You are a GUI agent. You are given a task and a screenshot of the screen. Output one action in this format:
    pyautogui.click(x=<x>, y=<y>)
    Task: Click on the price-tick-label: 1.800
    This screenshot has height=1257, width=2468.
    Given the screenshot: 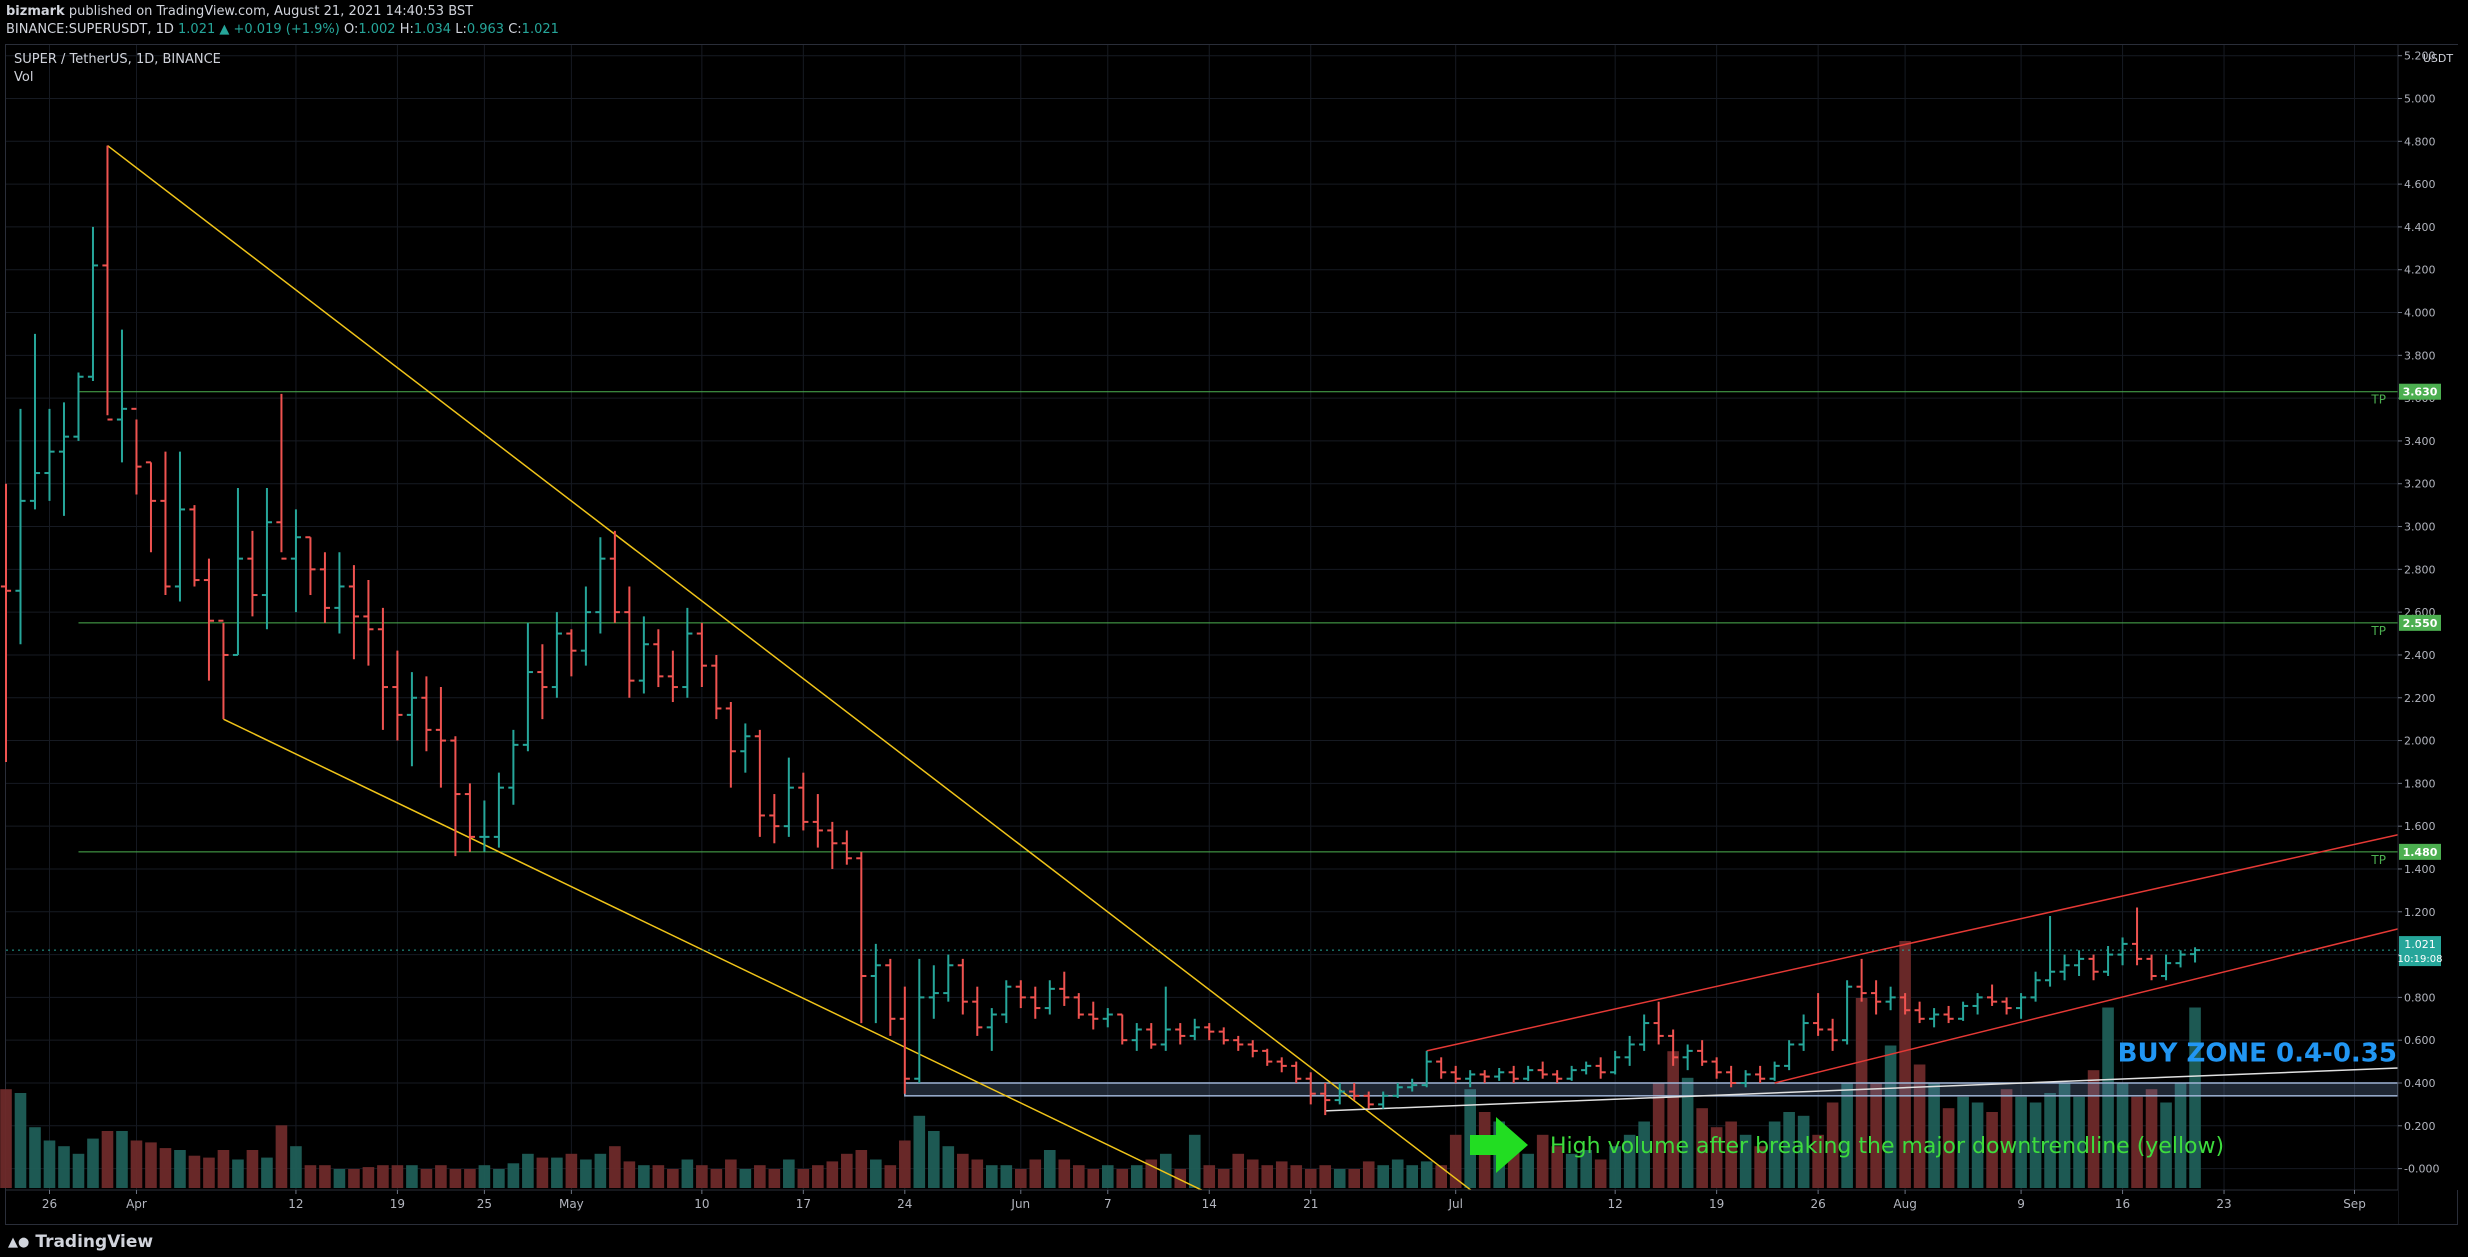 What is the action you would take?
    pyautogui.click(x=2420, y=783)
    